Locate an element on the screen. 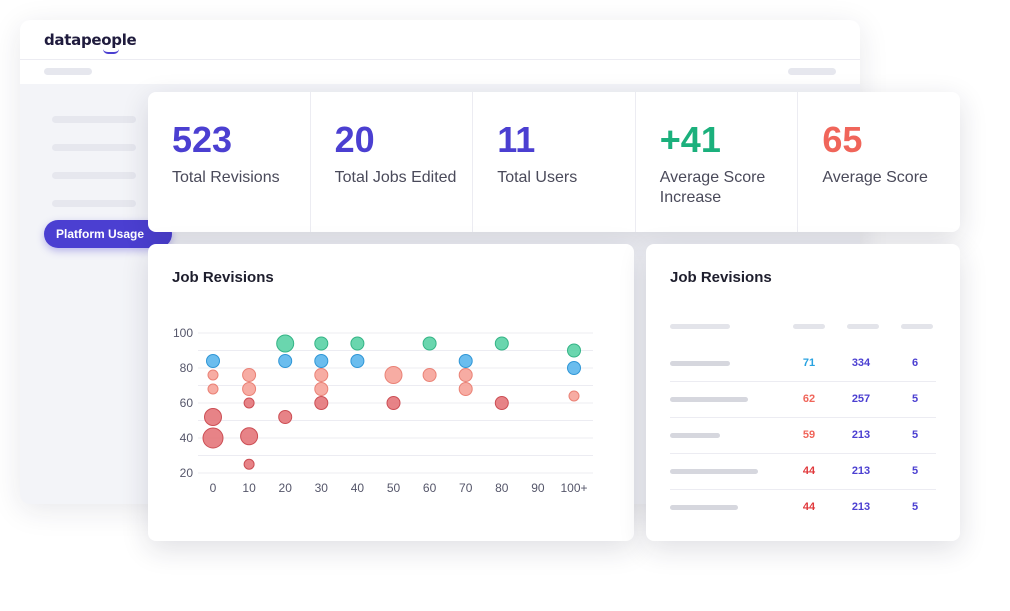  x-tick-label: 50 is located at coordinates (394, 488).